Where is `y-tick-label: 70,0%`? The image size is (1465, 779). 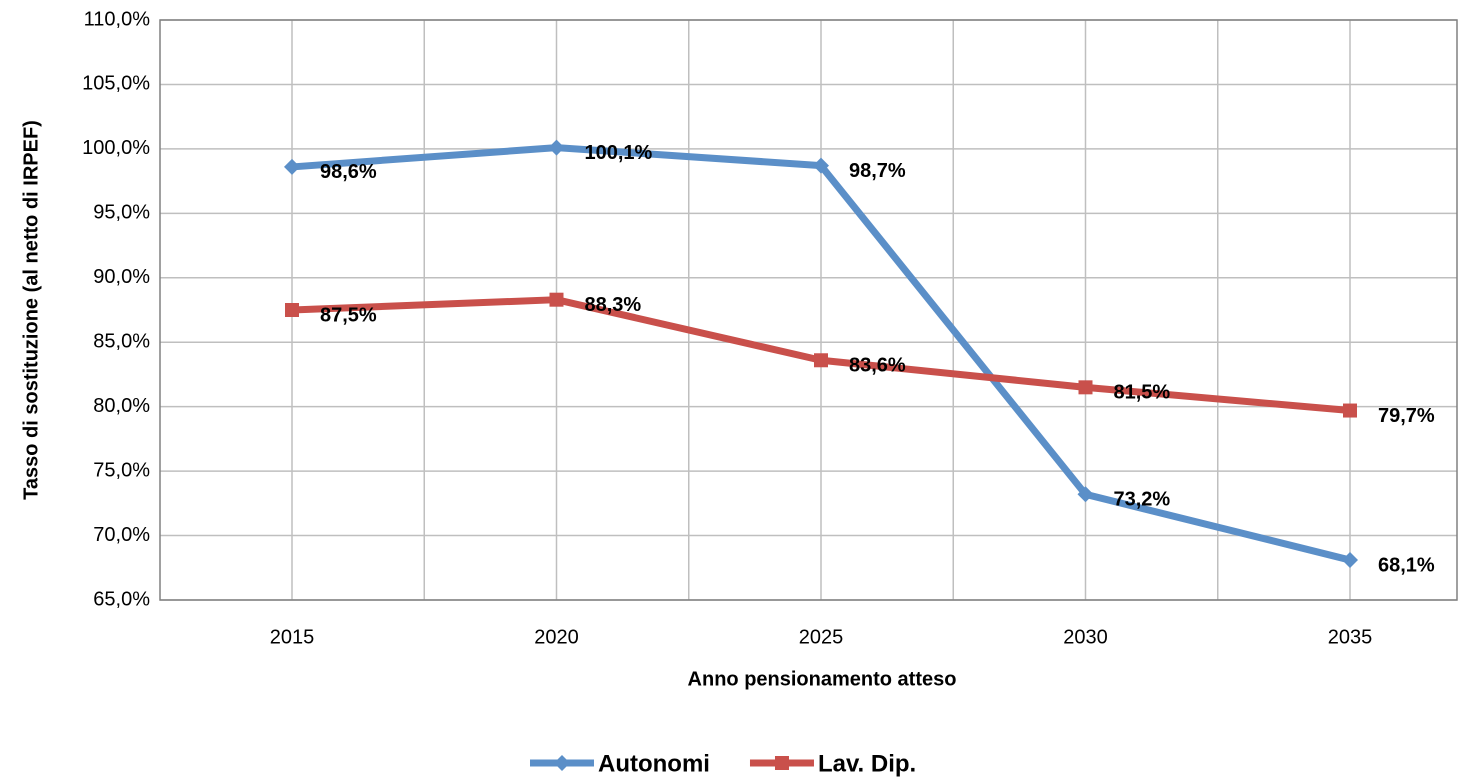
y-tick-label: 70,0% is located at coordinates (121, 535).